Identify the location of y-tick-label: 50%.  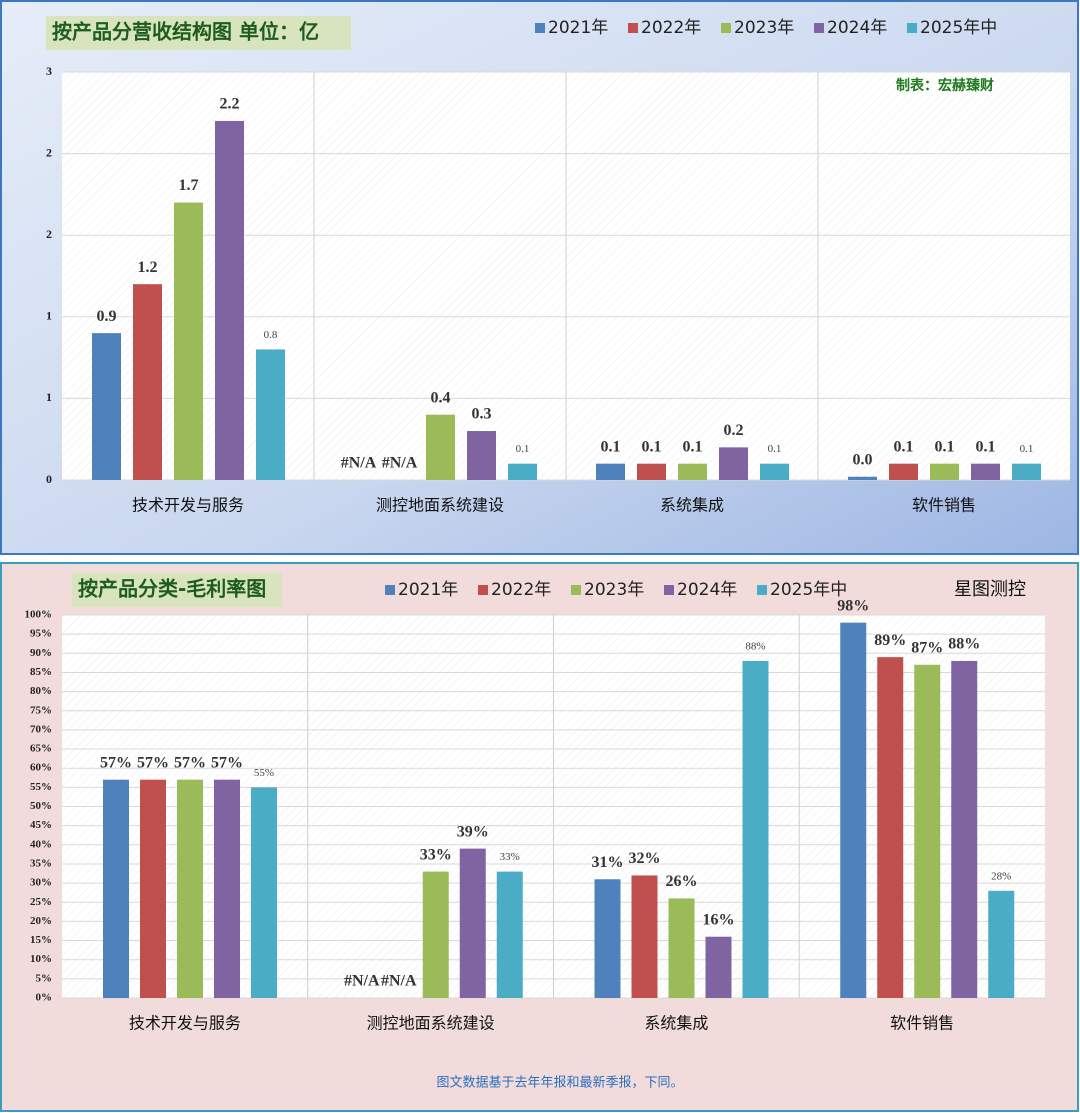
(41, 806).